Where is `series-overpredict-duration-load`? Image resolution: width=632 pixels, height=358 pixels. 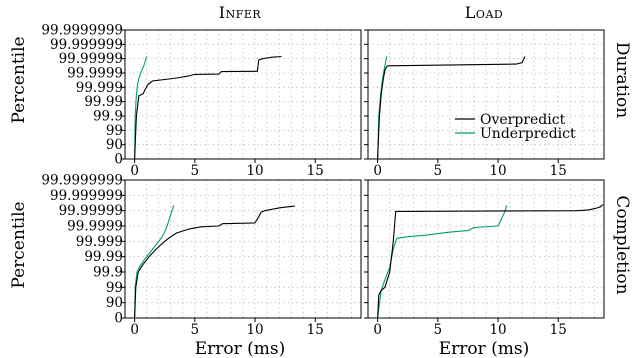
series-overpredict-duration-load is located at coordinates (451, 108).